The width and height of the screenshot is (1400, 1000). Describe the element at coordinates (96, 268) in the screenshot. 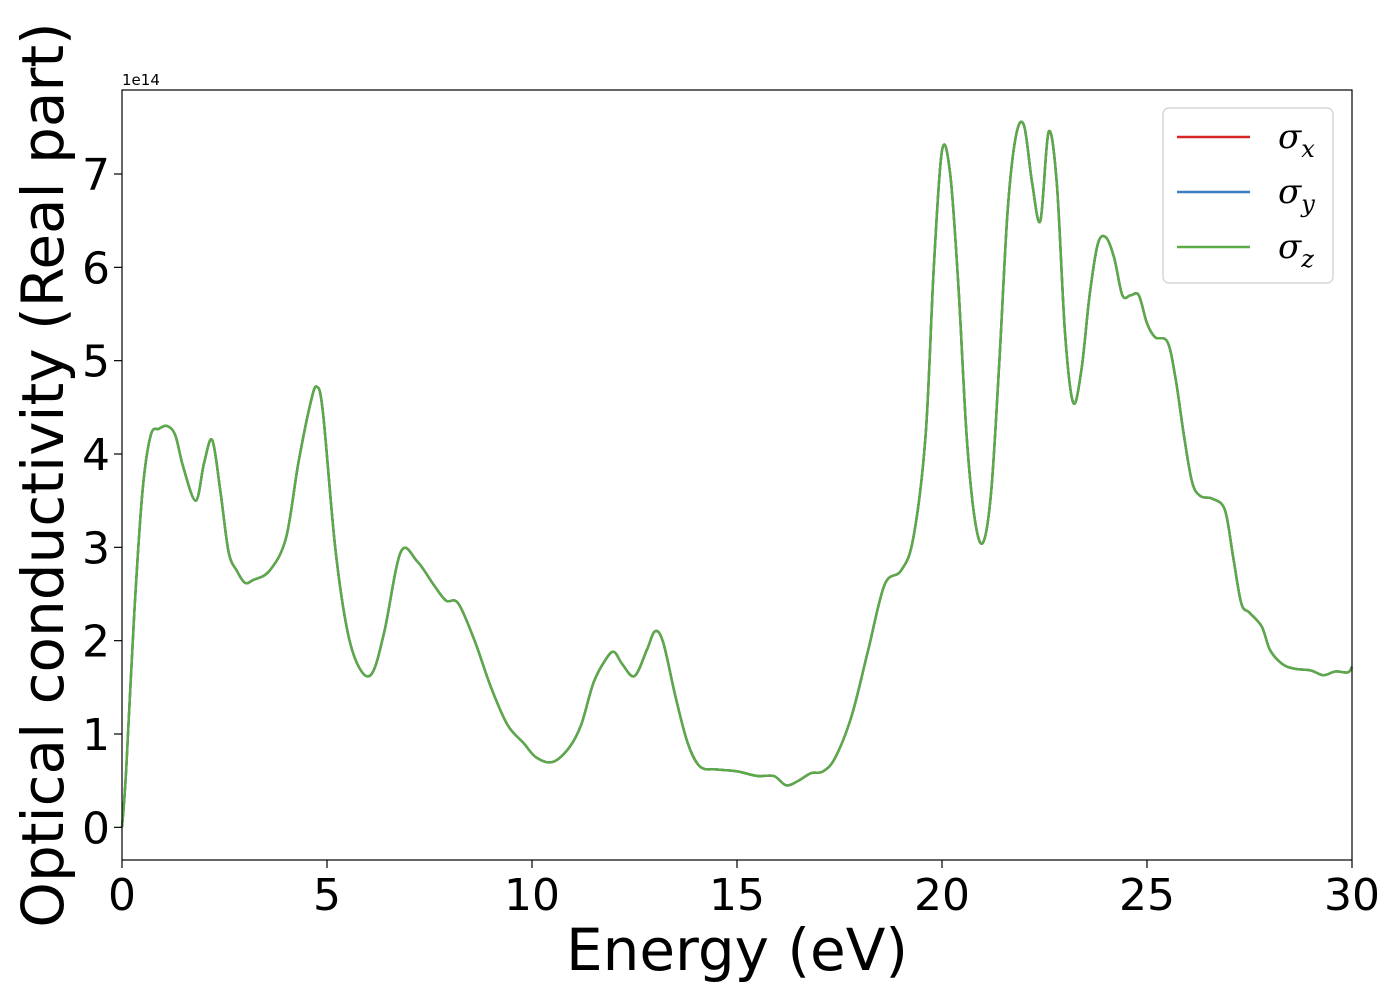

I see `y-tick-label: 6` at that location.